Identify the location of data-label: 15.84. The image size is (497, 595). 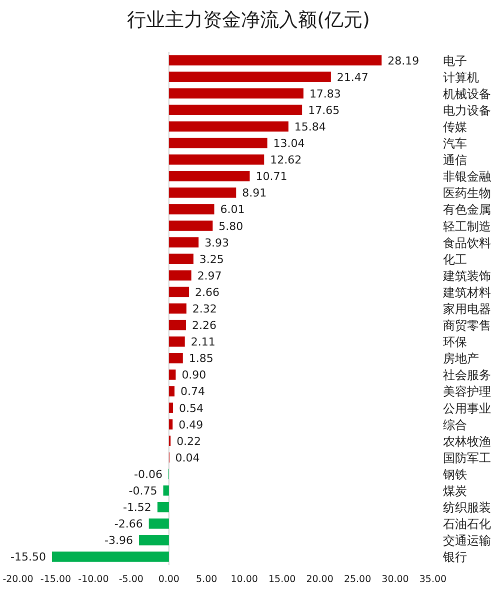
(310, 127).